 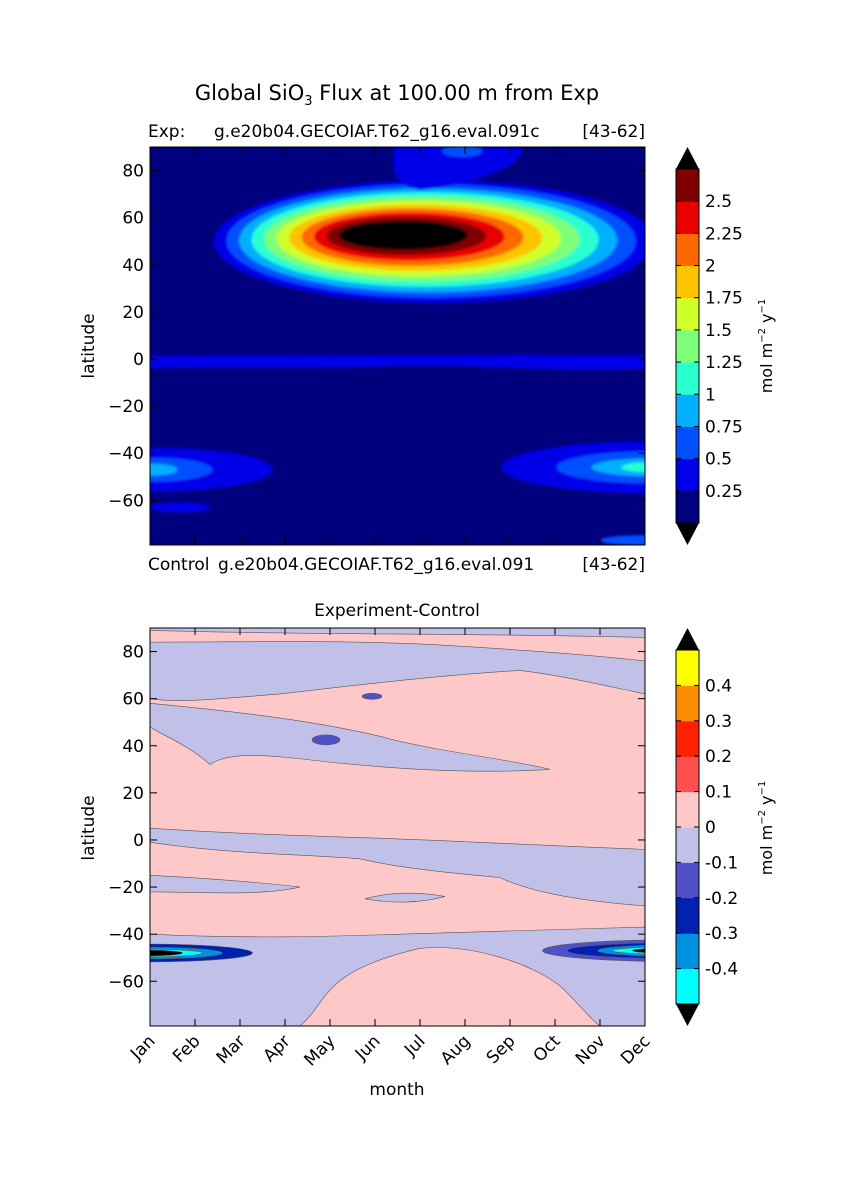 What do you see at coordinates (89, 345) in the screenshot?
I see `top-y-axis-label: latitude` at bounding box center [89, 345].